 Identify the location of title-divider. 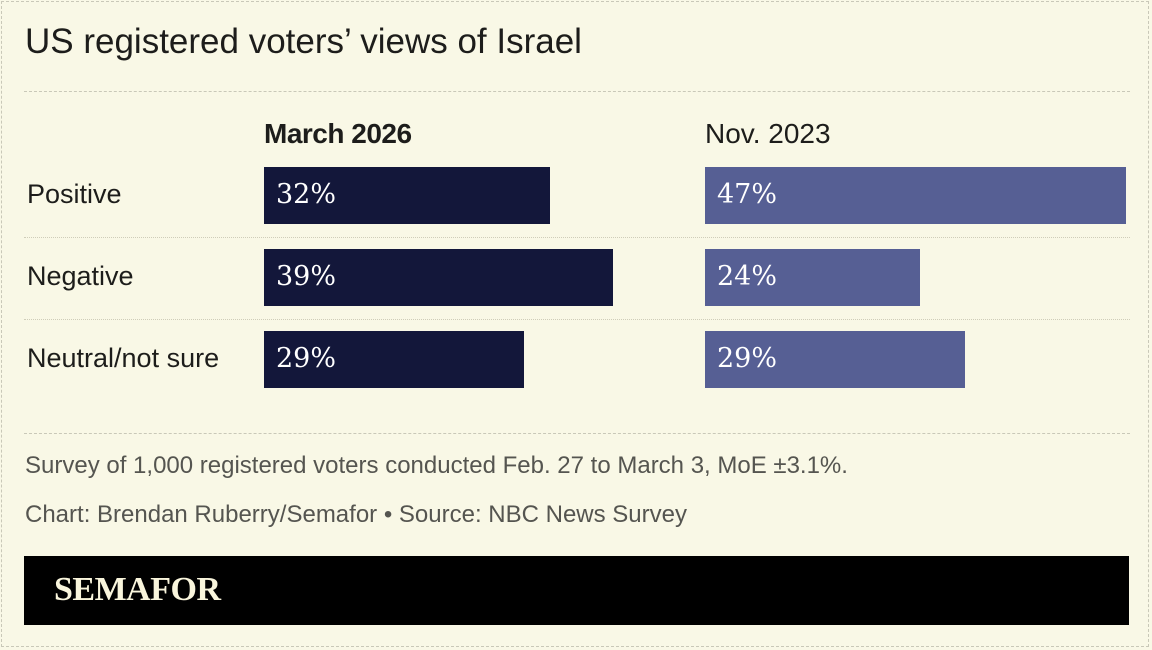
(577, 91).